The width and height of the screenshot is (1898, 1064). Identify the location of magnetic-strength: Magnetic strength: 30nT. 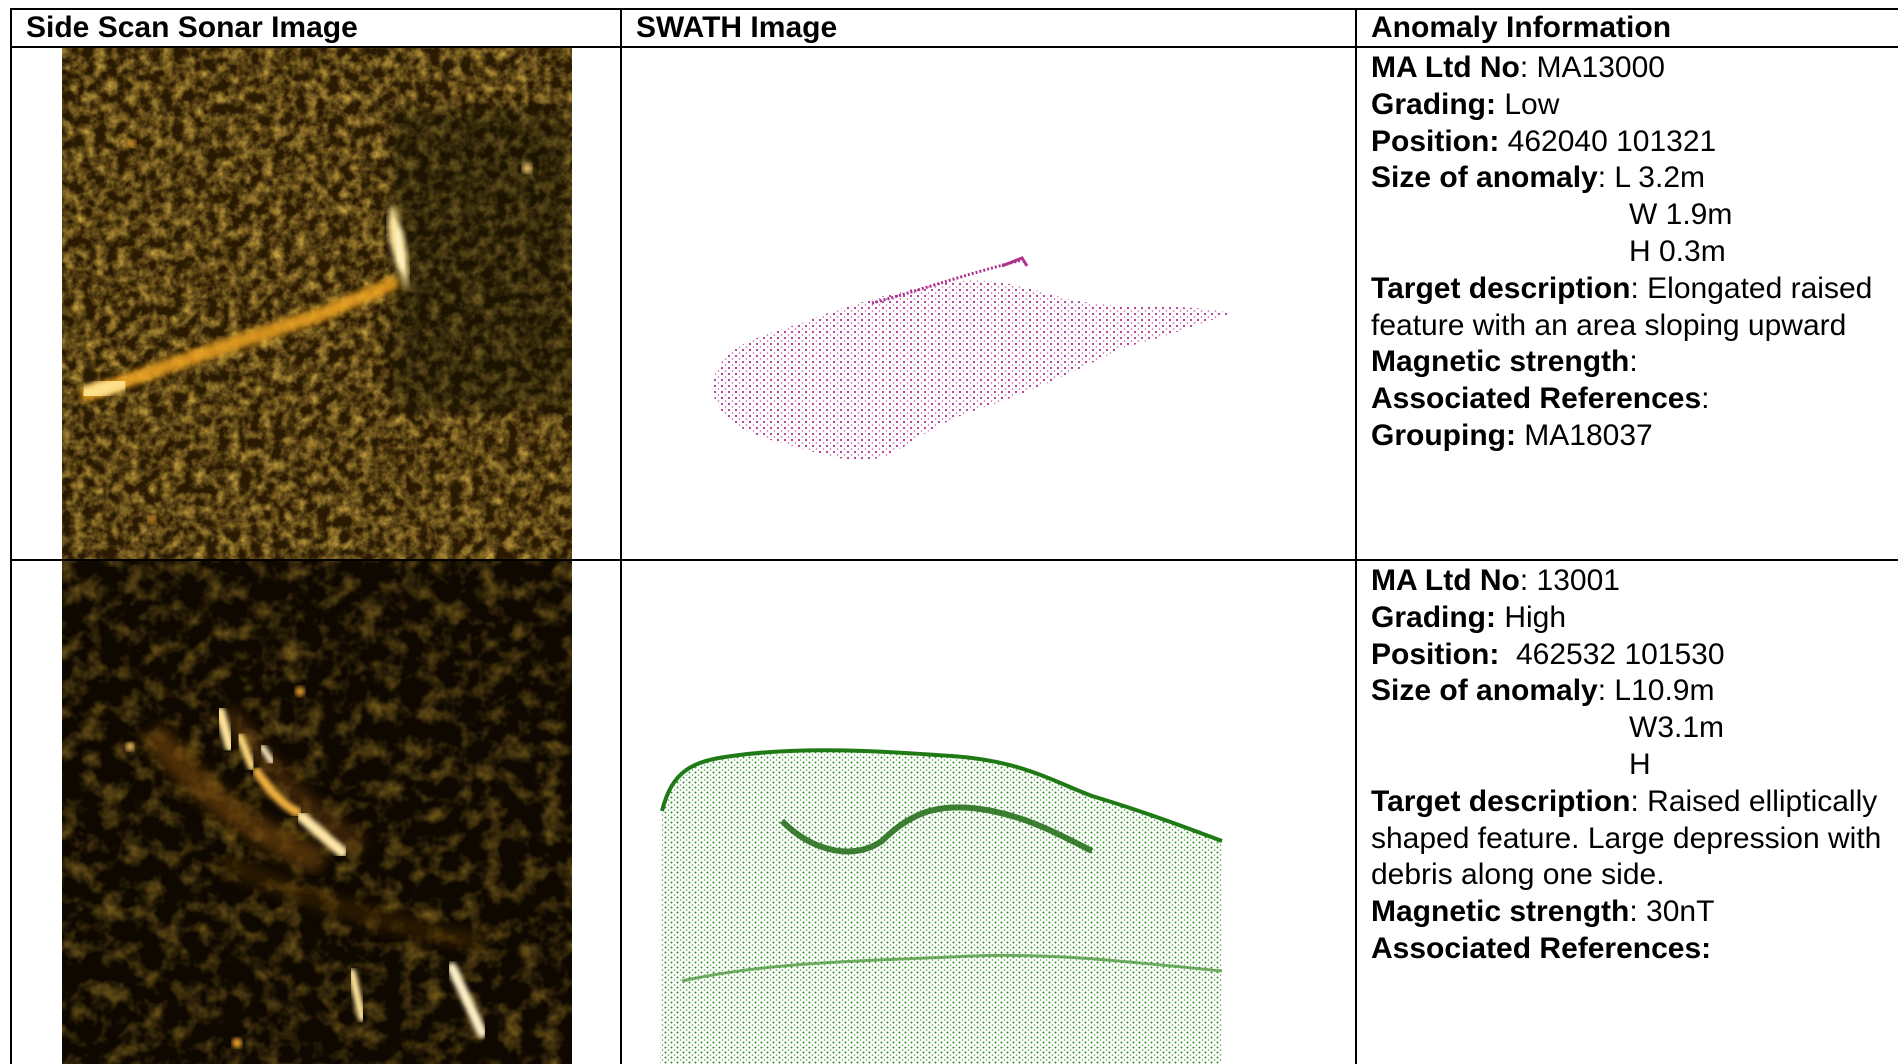
(1629, 912).